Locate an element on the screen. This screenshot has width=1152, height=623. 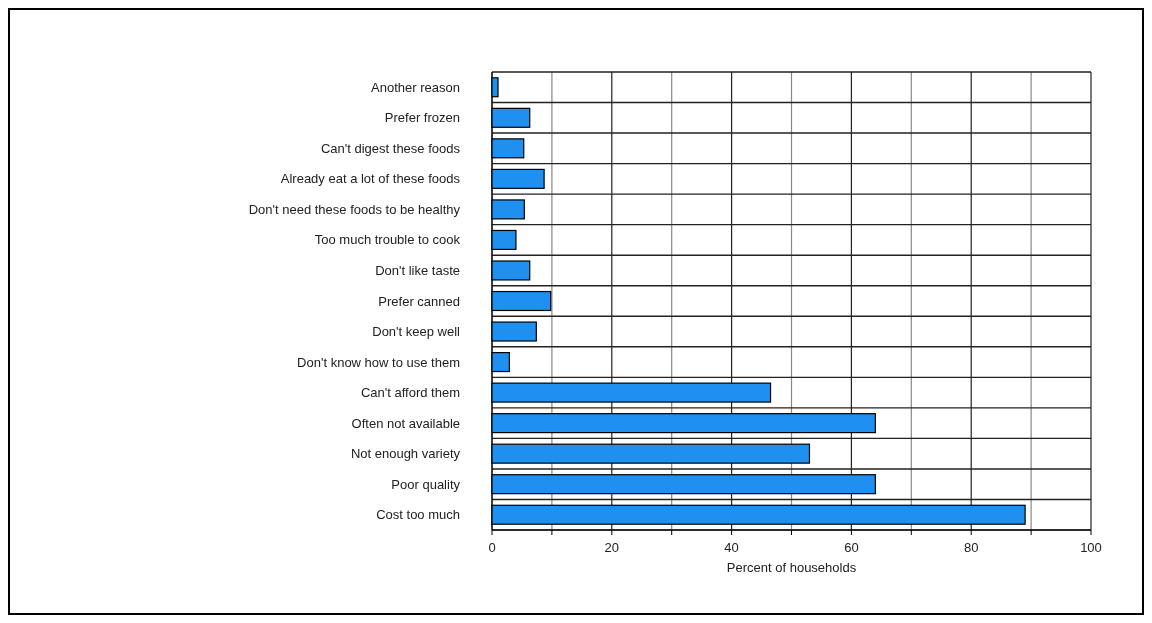
x-tick-label: 20 is located at coordinates (612, 547).